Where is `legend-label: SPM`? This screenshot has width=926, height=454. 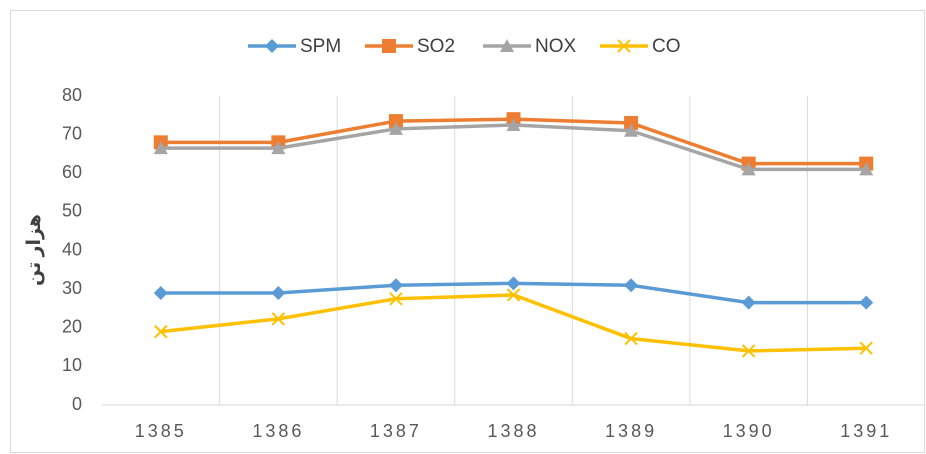
legend-label: SPM is located at coordinates (320, 46).